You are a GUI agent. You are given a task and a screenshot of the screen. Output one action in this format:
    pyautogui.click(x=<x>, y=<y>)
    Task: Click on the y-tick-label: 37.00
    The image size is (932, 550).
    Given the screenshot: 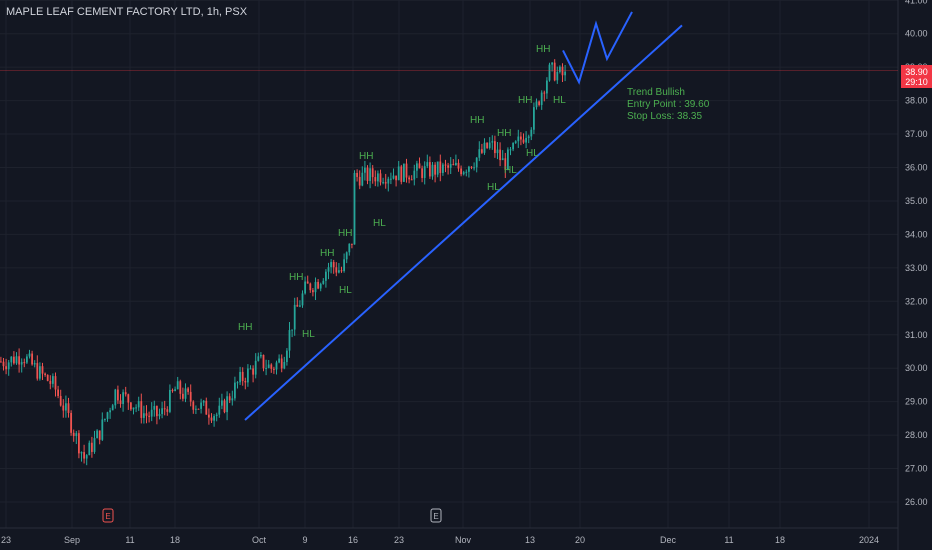 What is the action you would take?
    pyautogui.click(x=916, y=134)
    